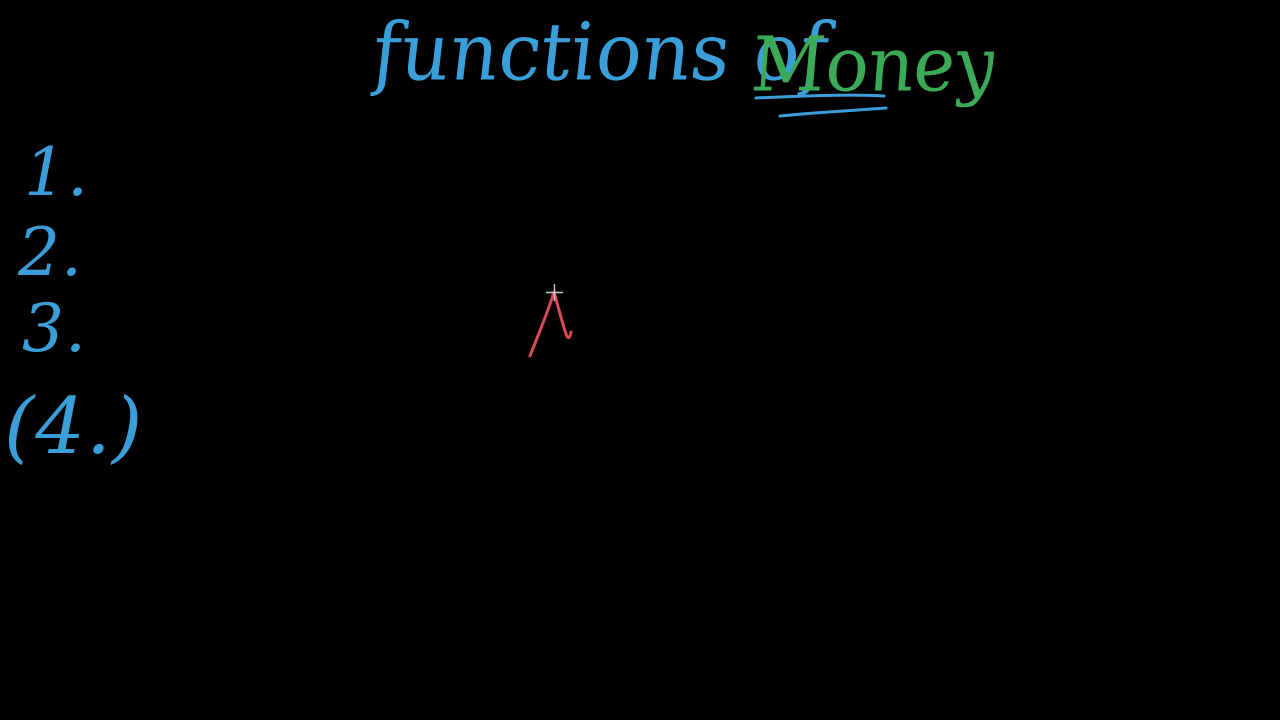  Describe the element at coordinates (873, 64) in the screenshot. I see `title-highlight-word: Money` at that location.